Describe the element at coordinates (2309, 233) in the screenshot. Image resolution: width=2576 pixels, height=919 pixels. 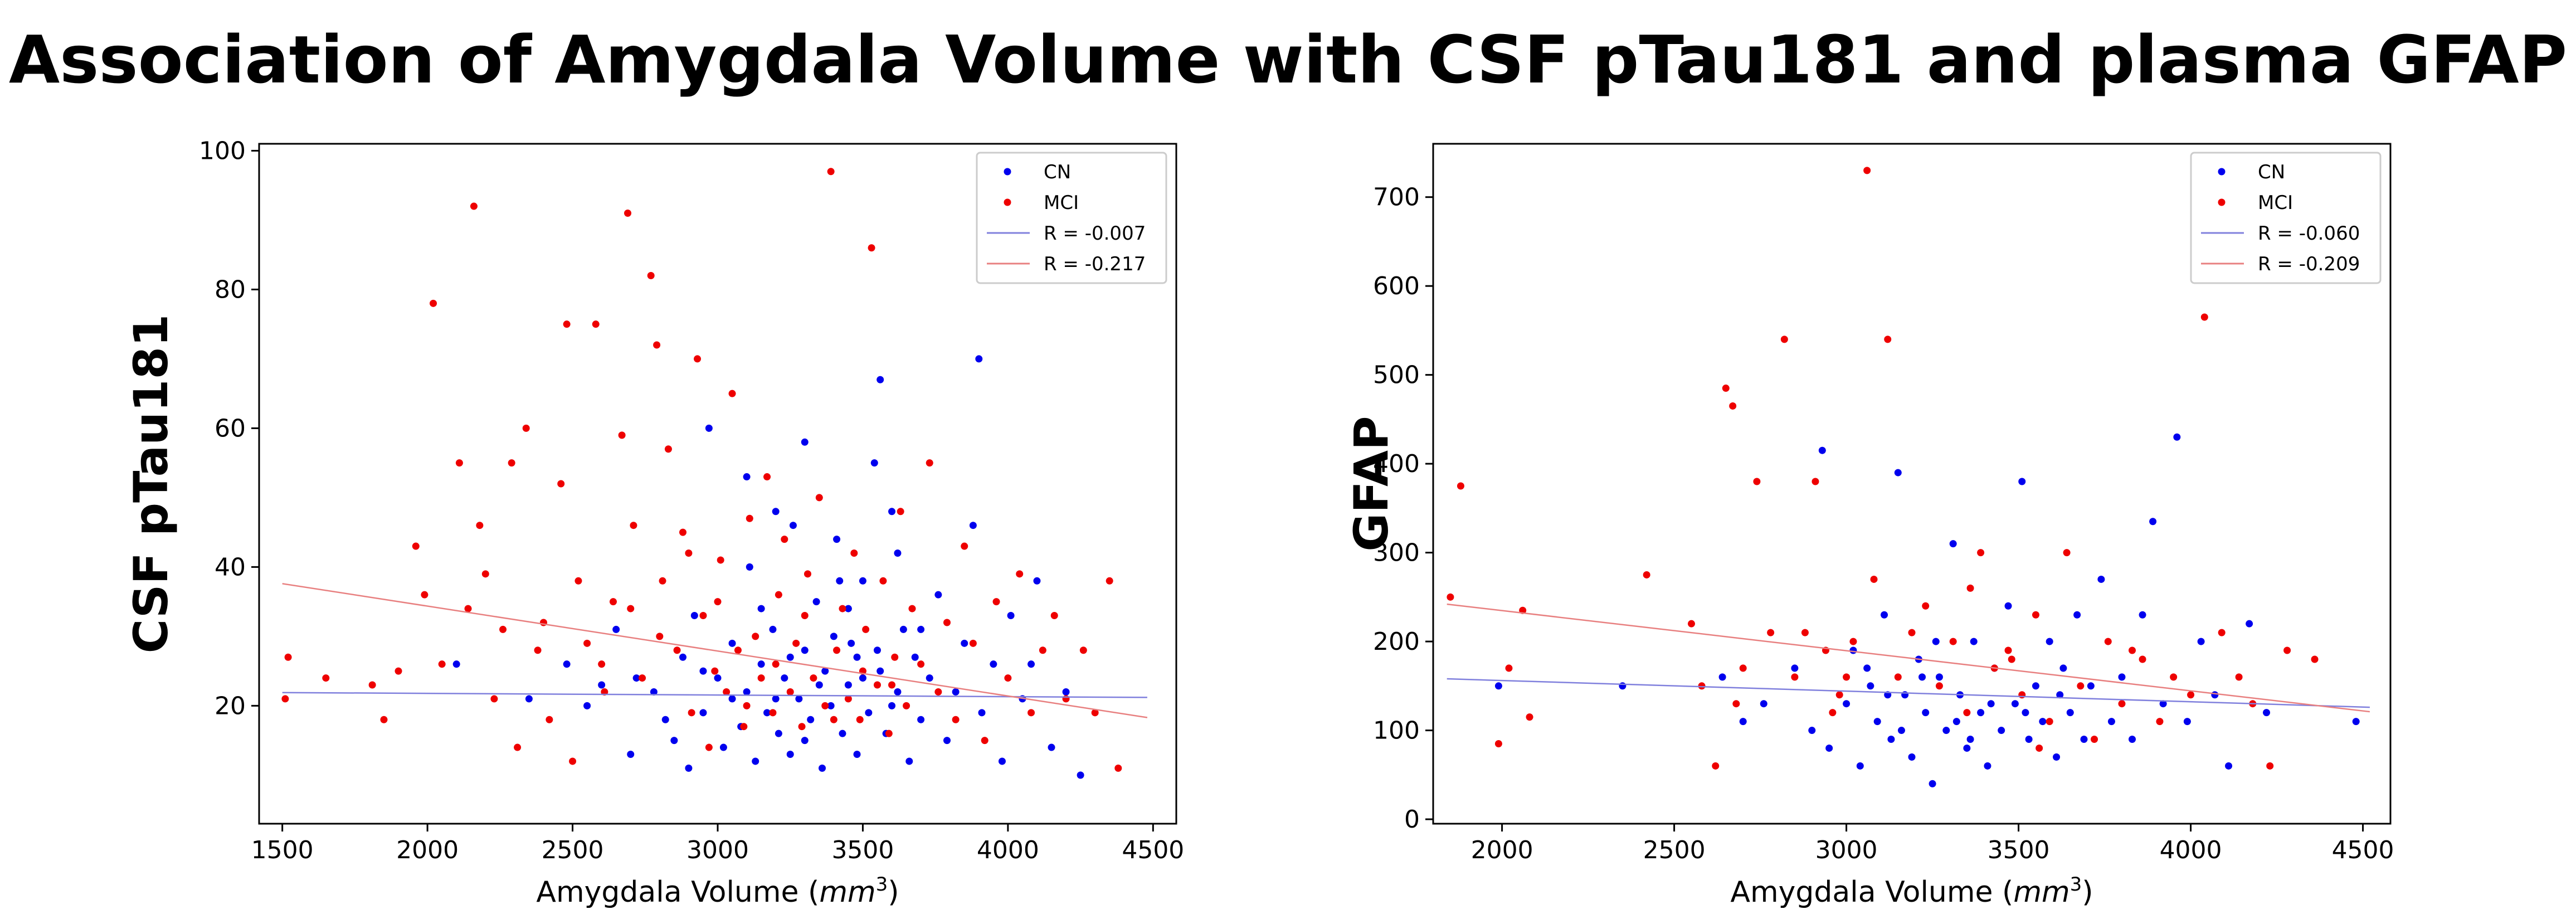
I see `legend-label: R = -0.060` at that location.